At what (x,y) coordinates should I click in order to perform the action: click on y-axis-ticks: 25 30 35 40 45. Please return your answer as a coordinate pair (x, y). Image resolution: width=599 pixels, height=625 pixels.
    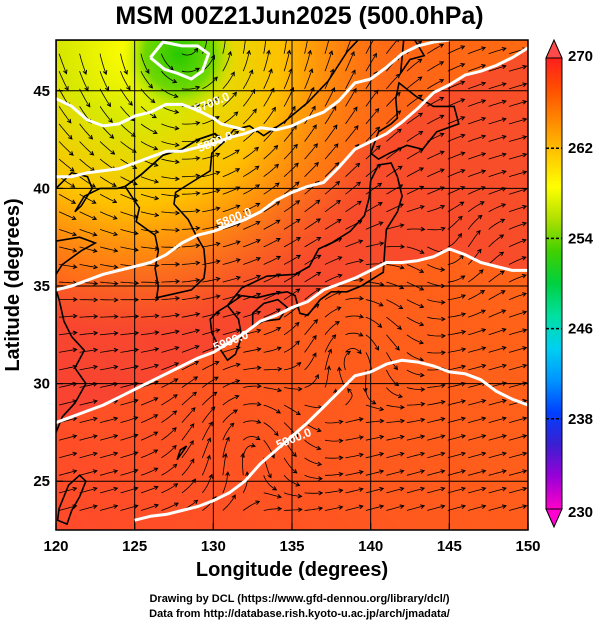
    Looking at the image, I should click on (48, 286).